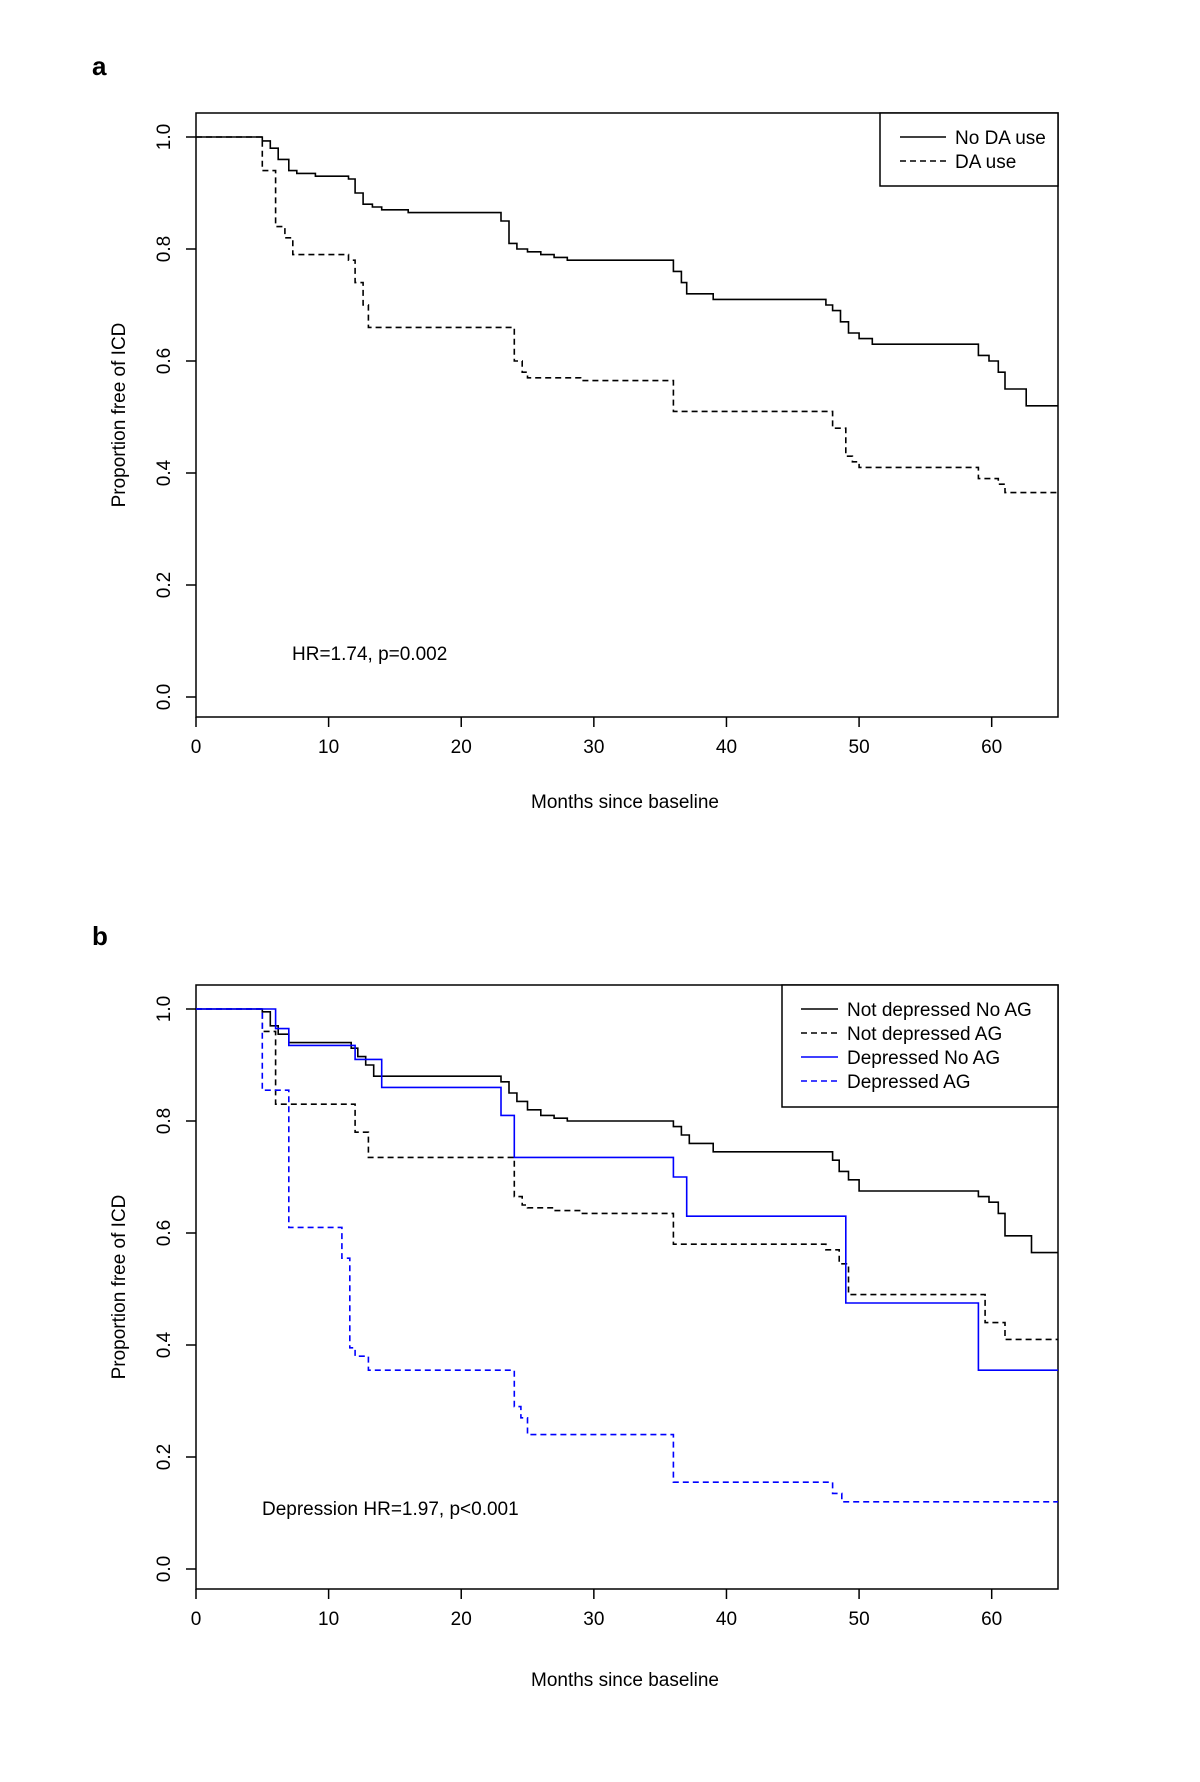  Describe the element at coordinates (909, 1082) in the screenshot. I see `legend-label-4: Depressed AG` at that location.